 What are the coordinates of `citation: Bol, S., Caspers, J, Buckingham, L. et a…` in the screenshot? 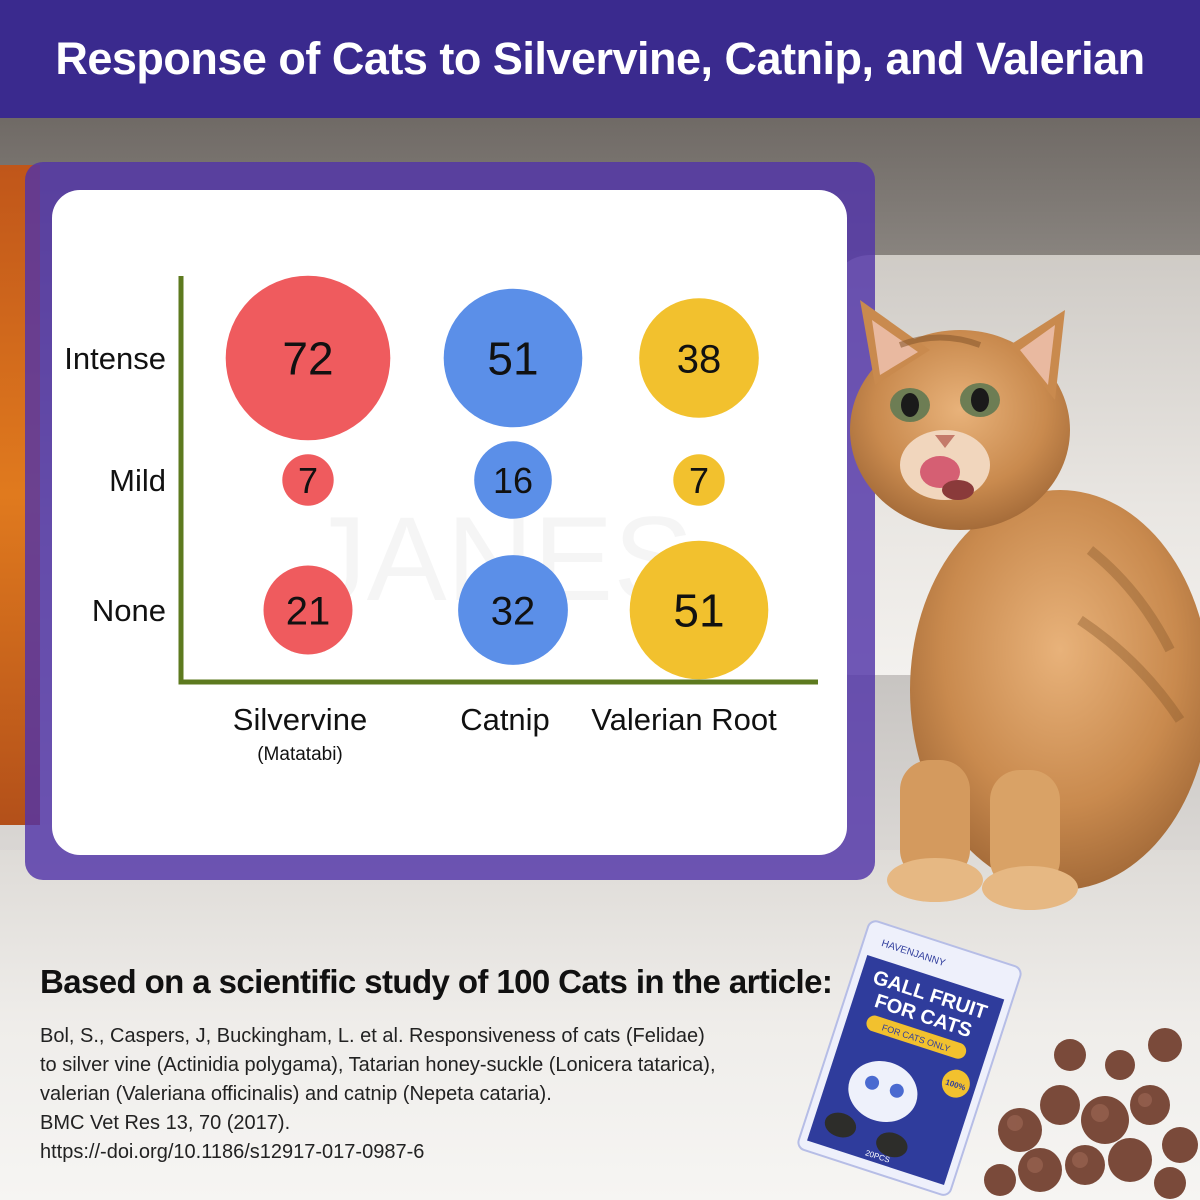 It's located at (410, 1094).